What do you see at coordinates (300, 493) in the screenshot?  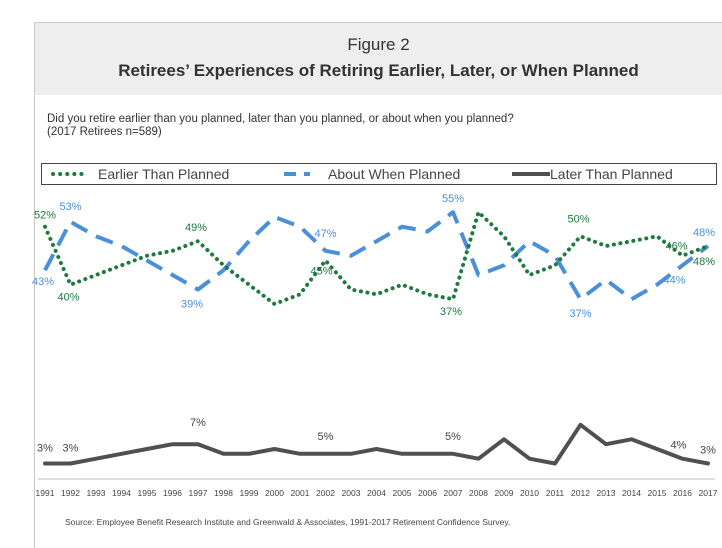 I see `x-tick-label: 2001` at bounding box center [300, 493].